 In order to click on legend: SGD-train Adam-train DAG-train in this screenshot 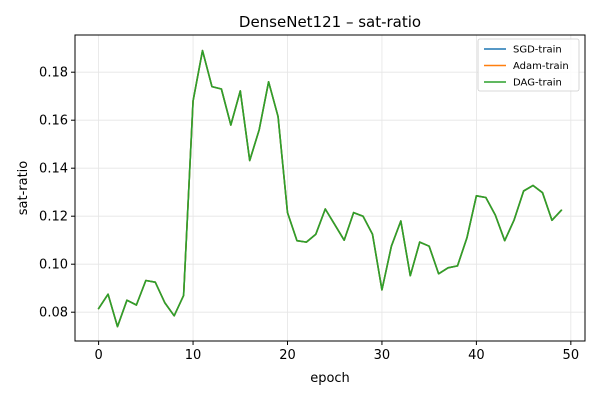, I will do `click(528, 65)`.